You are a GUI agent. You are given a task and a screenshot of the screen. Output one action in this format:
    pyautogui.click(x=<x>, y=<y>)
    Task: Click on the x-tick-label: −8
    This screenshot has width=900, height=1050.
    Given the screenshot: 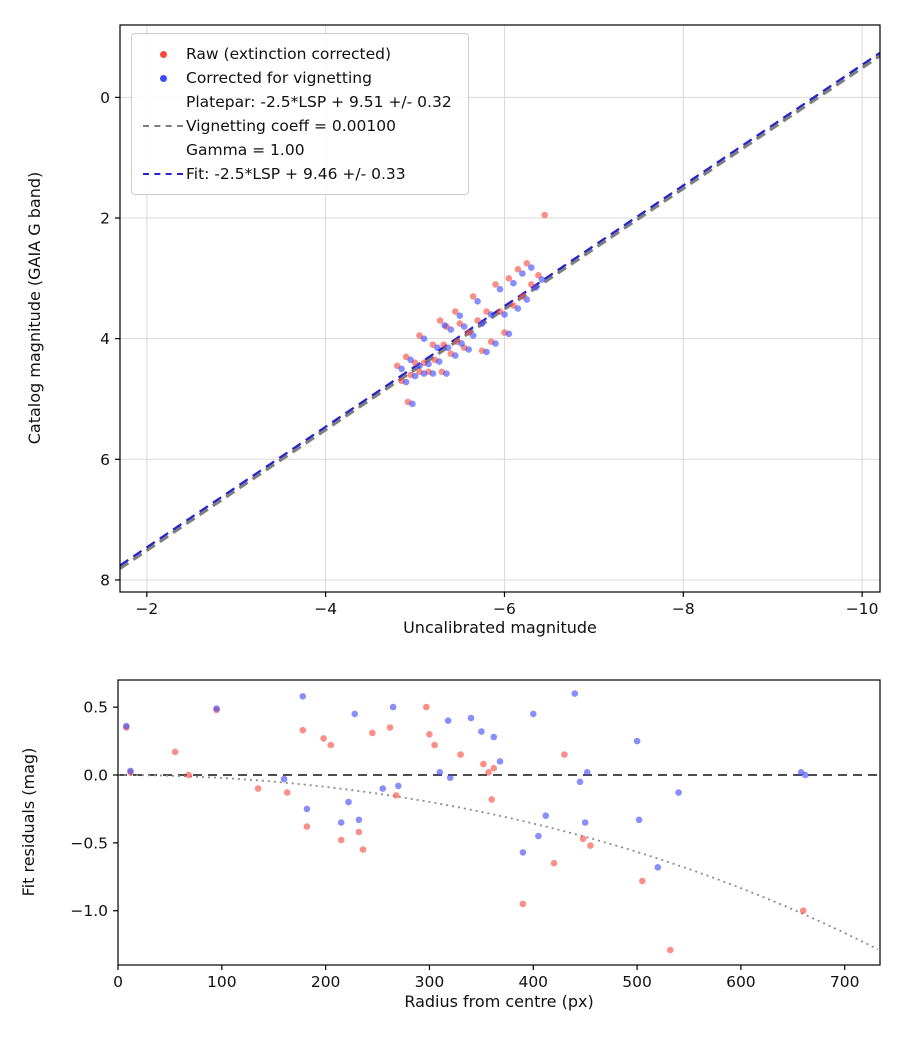 What is the action you would take?
    pyautogui.click(x=683, y=609)
    